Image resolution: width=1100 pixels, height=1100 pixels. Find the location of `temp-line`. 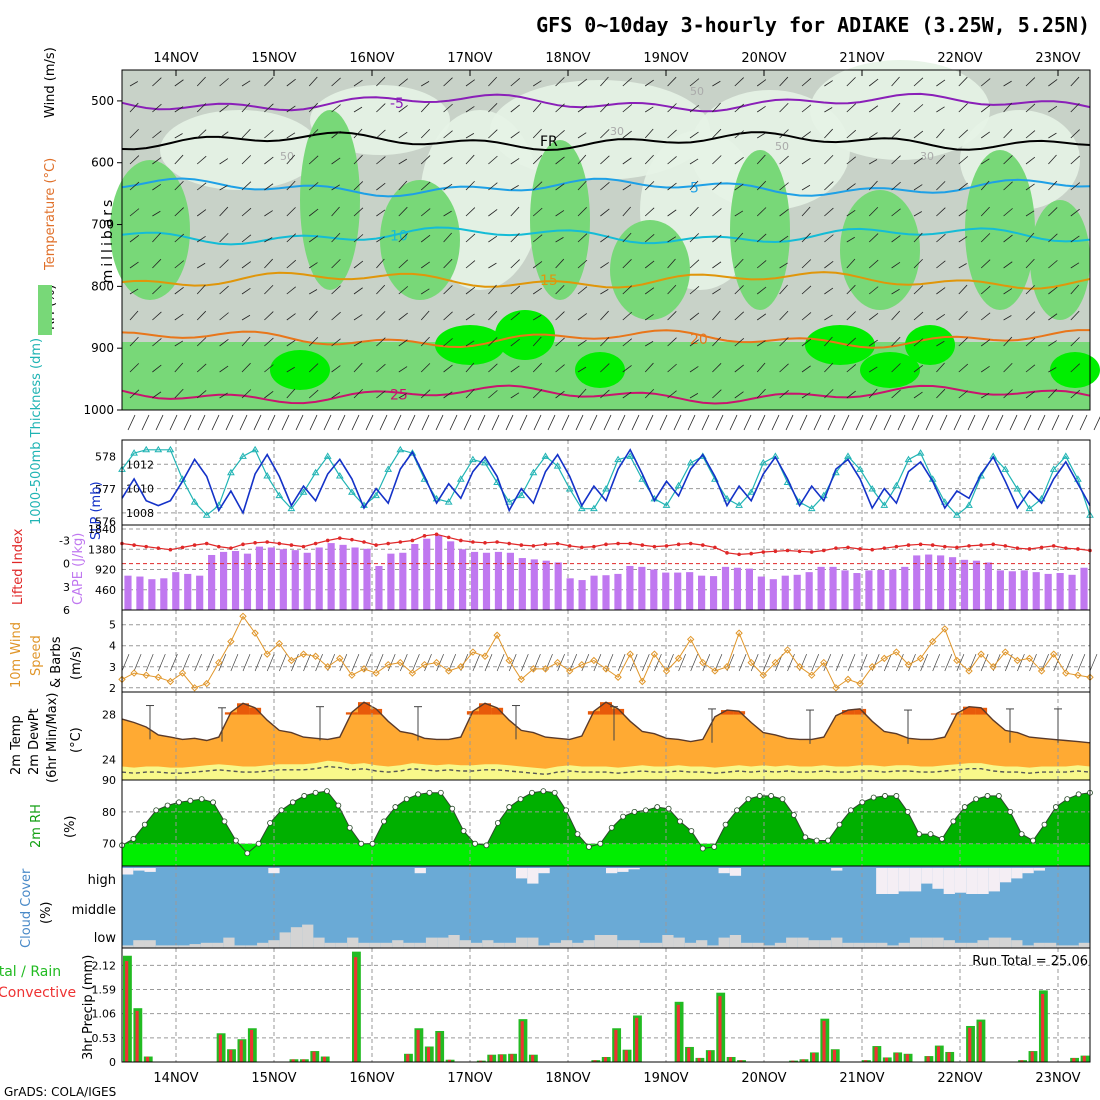

temp-line is located at coordinates (606, 722).